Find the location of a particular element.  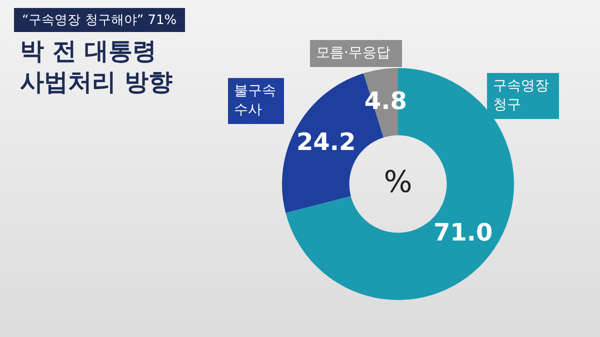

slice-label: 구속영장 청구 is located at coordinates (523, 96).